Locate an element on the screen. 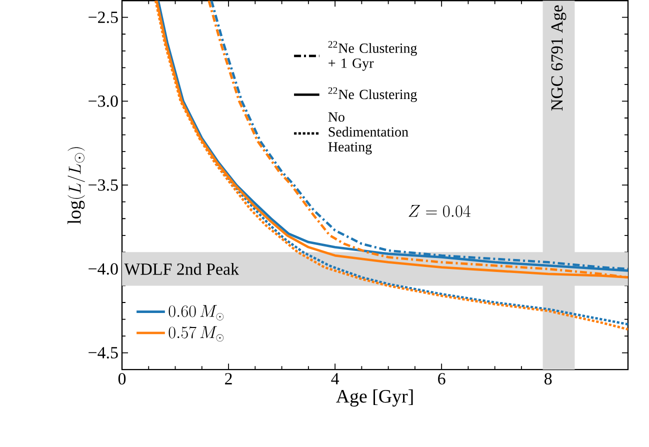  x-axis-title: Age [Gyr] is located at coordinates (374, 398).